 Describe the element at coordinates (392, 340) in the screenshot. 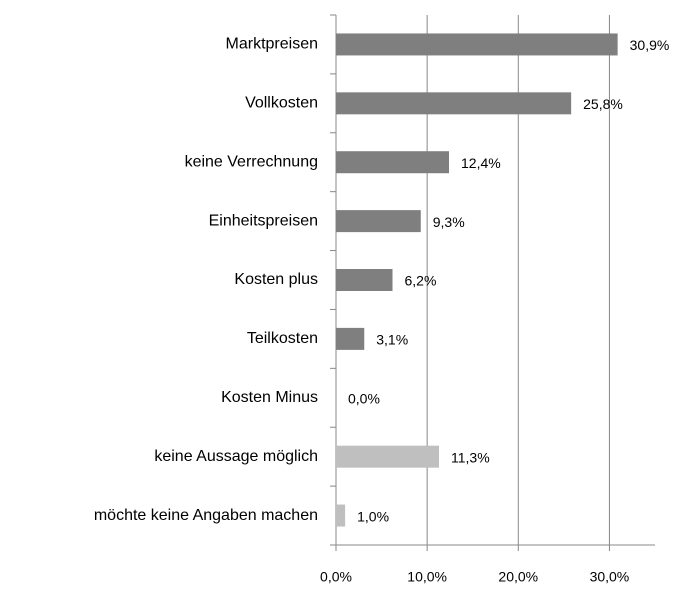

I see `value-label: 3,1%` at that location.